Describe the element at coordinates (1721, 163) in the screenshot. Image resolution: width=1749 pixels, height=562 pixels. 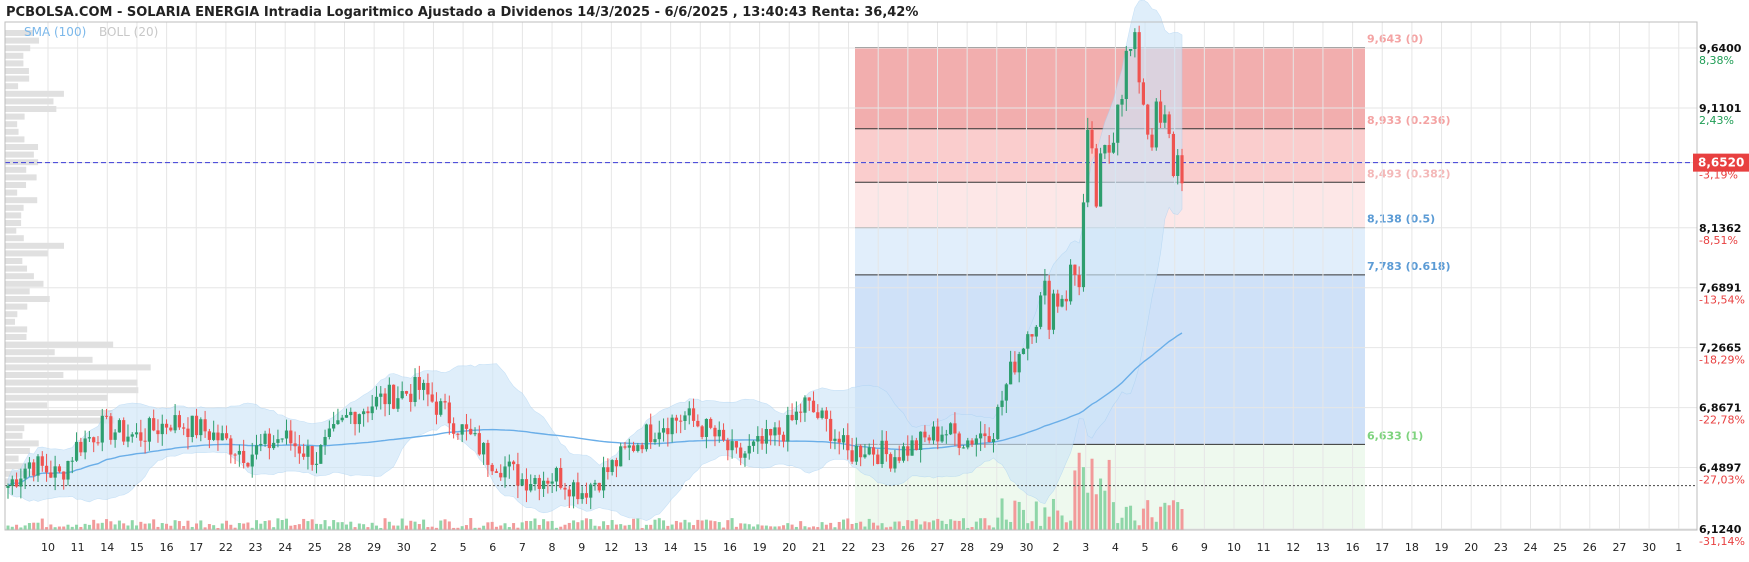
I see `last-price-label: 8,6520` at that location.